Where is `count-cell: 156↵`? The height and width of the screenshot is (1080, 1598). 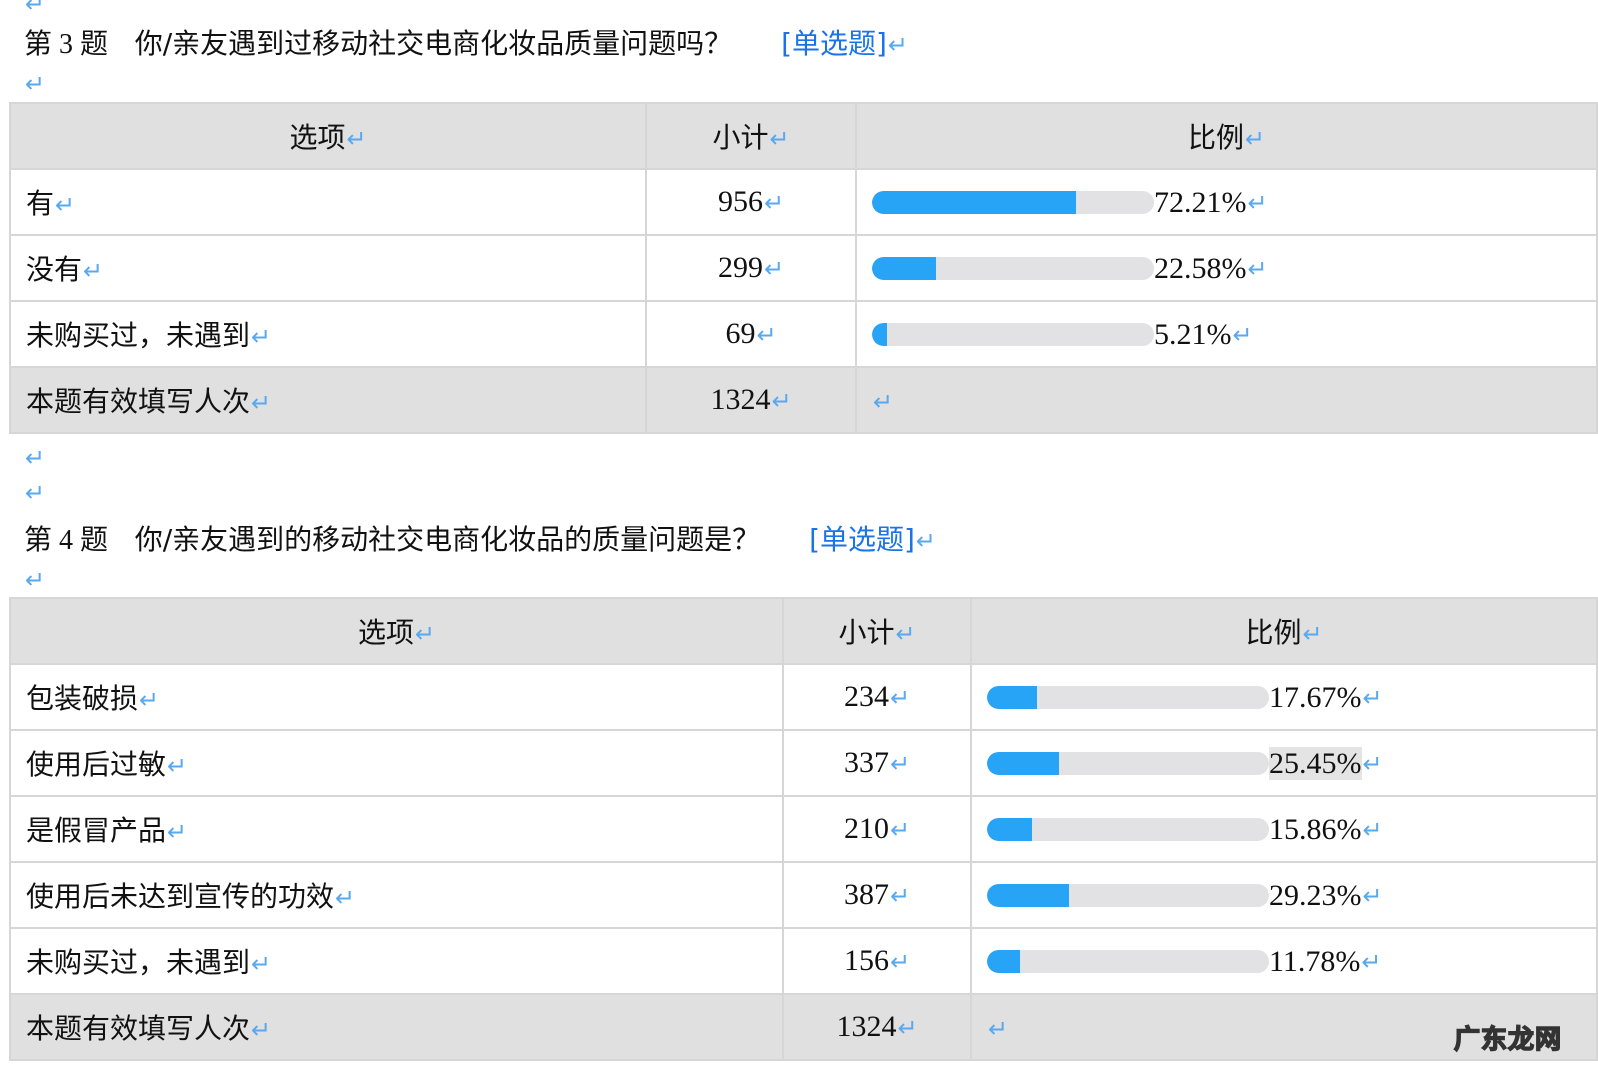 count-cell: 156↵ is located at coordinates (877, 961).